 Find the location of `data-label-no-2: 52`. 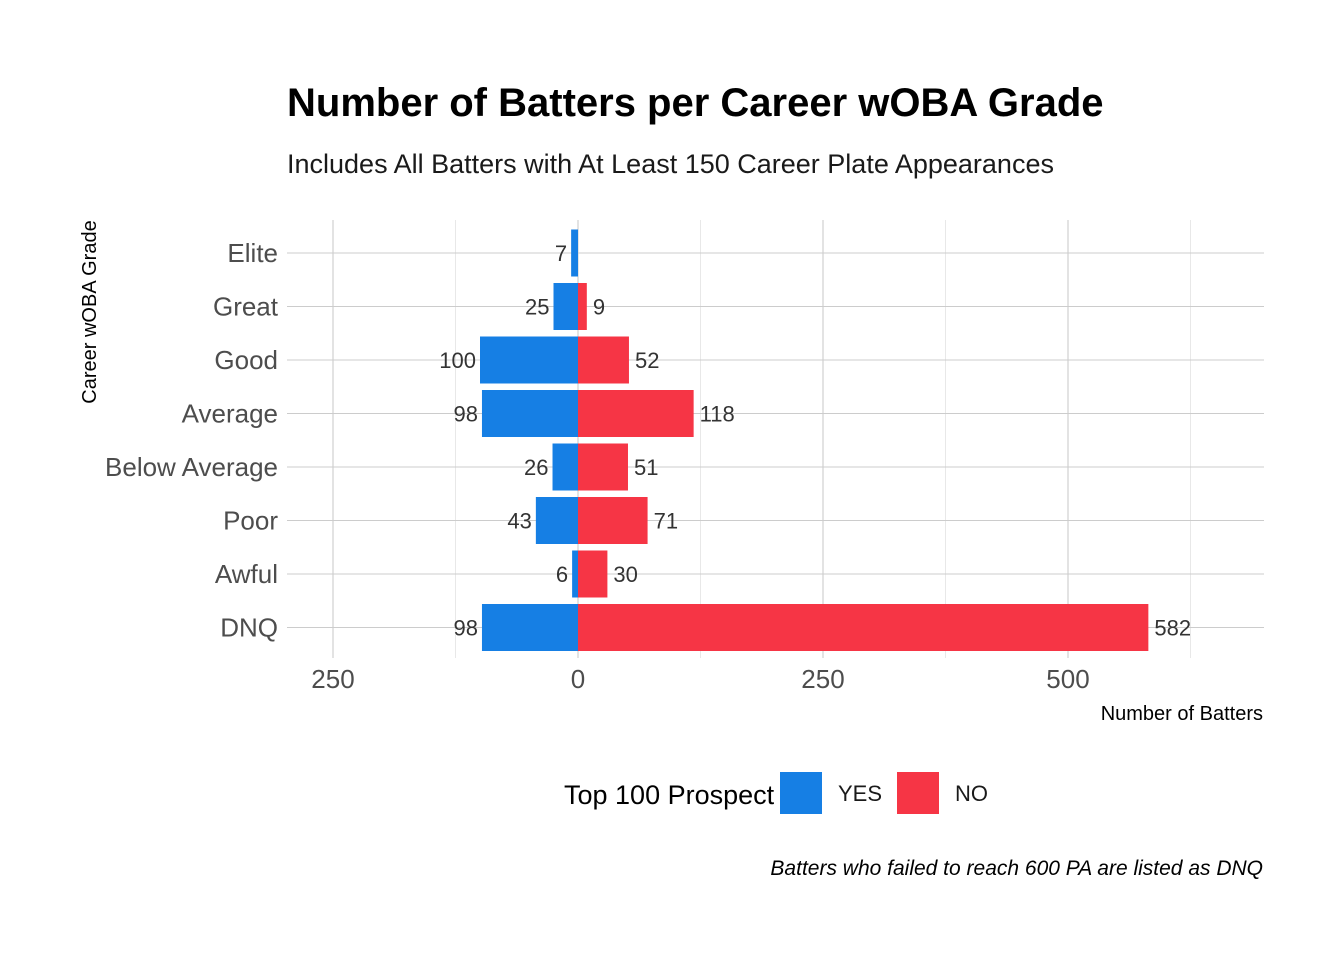

data-label-no-2: 52 is located at coordinates (647, 360).